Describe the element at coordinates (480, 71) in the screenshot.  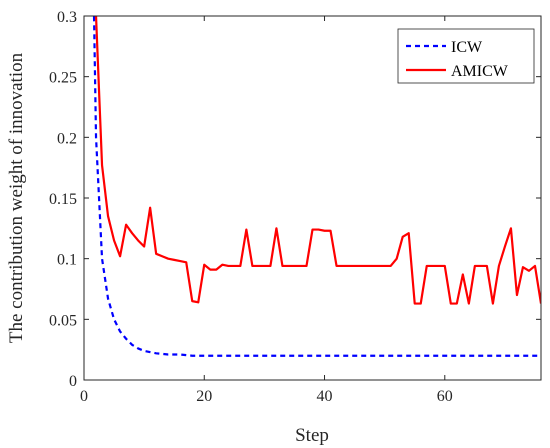
I see `legend-label-amicw: AMICW` at that location.